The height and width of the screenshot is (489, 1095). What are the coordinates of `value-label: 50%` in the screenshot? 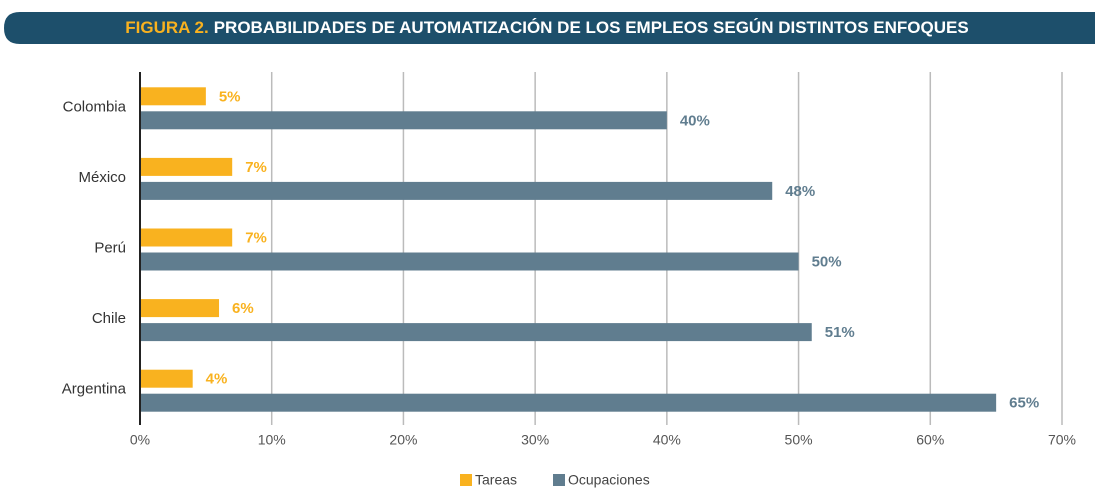 It's located at (827, 261).